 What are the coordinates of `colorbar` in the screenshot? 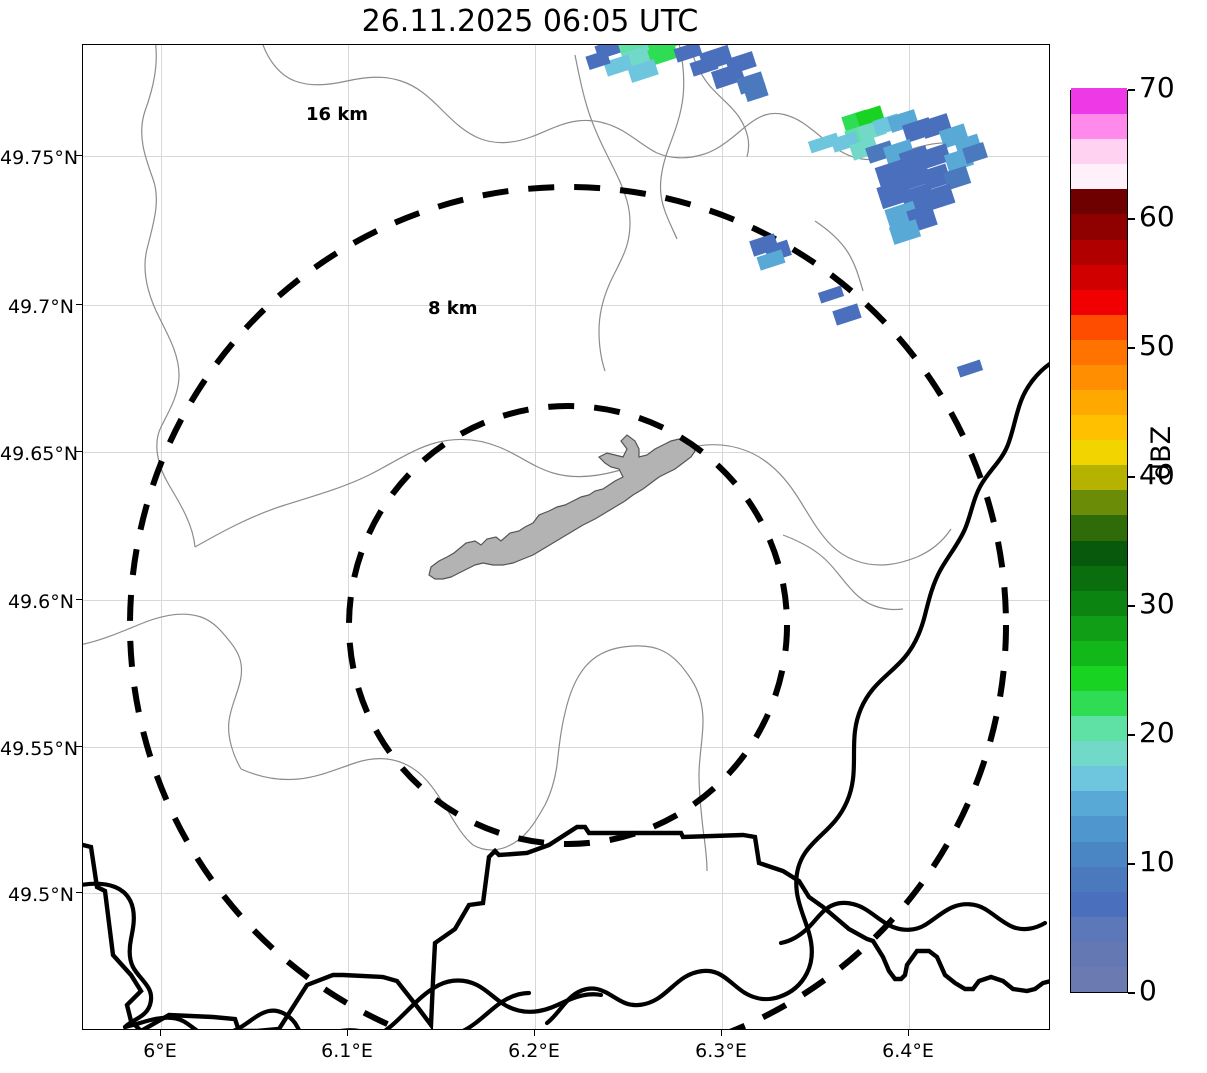 It's located at (1099, 540).